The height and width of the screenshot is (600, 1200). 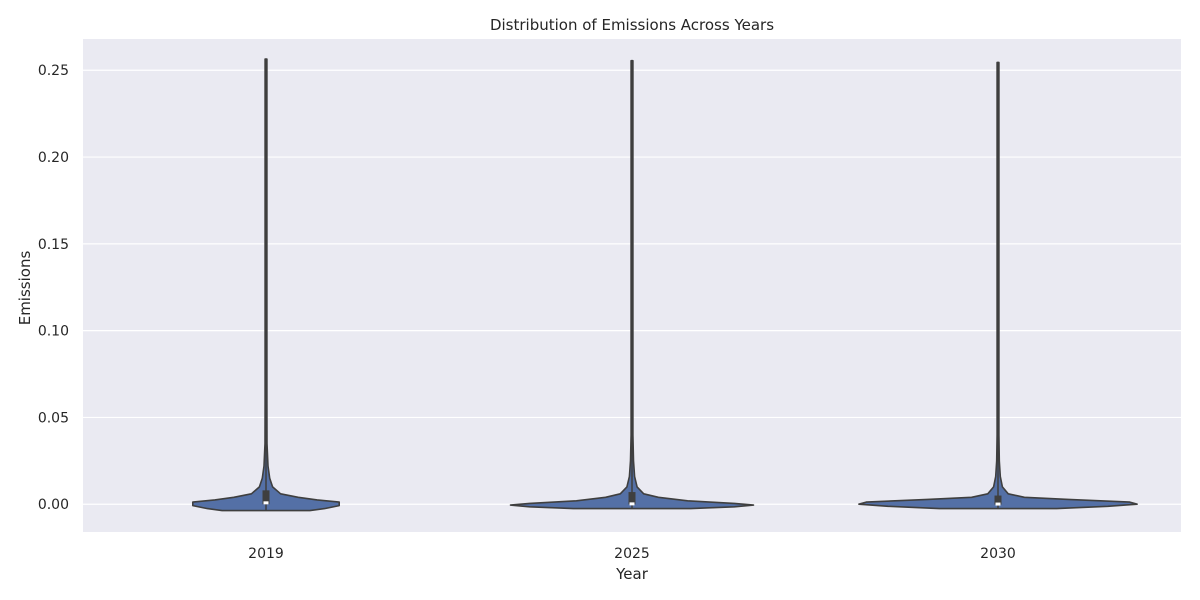 What do you see at coordinates (53, 418) in the screenshot?
I see `y-tick-label: 0.05` at bounding box center [53, 418].